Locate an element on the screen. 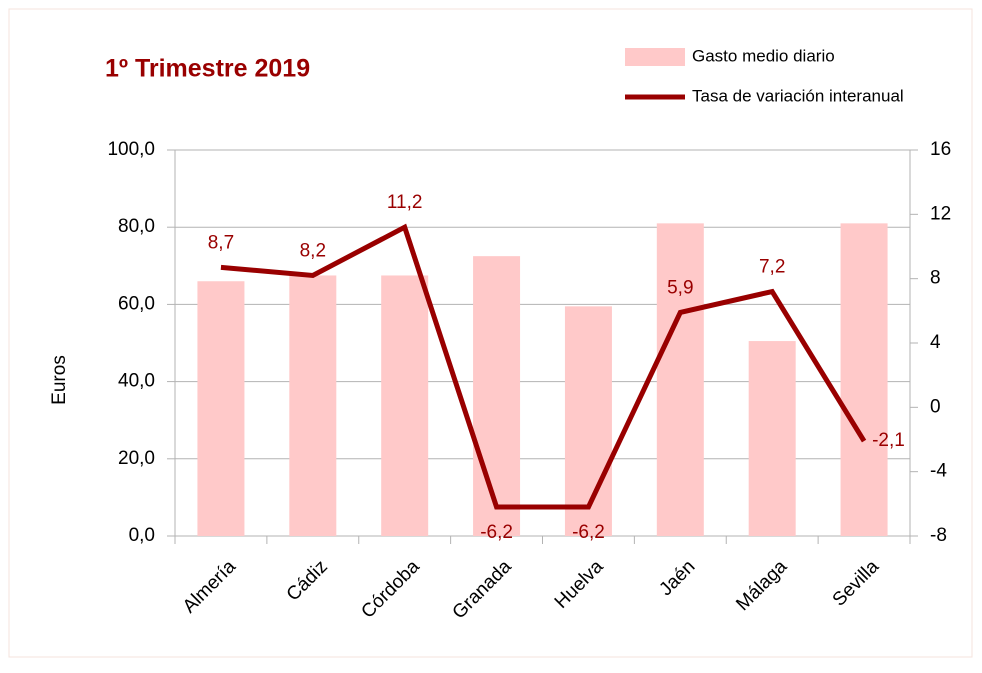 This screenshot has width=982, height=673. y-tick-label: 100,0 is located at coordinates (131, 149).